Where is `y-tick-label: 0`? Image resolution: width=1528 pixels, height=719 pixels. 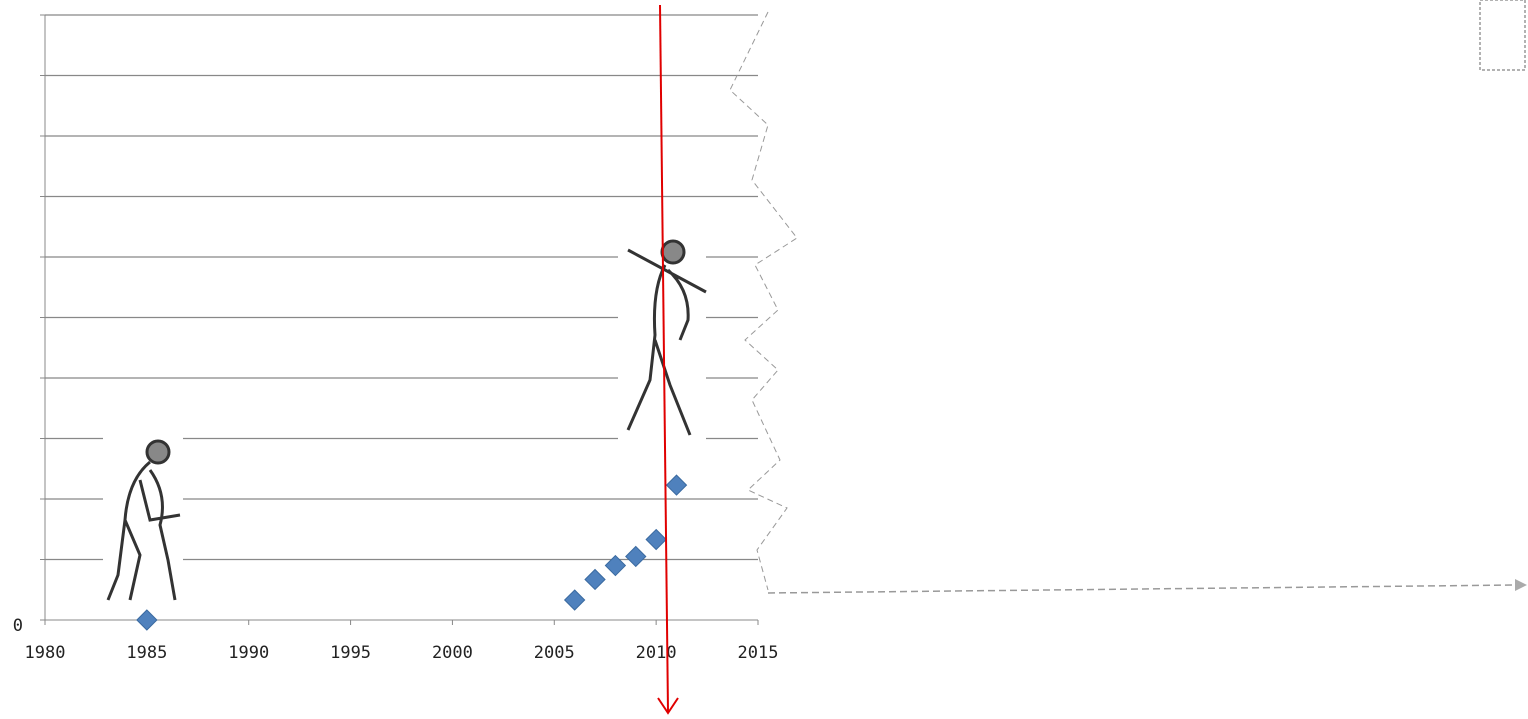
y-tick-label: 0 is located at coordinates (18, 626).